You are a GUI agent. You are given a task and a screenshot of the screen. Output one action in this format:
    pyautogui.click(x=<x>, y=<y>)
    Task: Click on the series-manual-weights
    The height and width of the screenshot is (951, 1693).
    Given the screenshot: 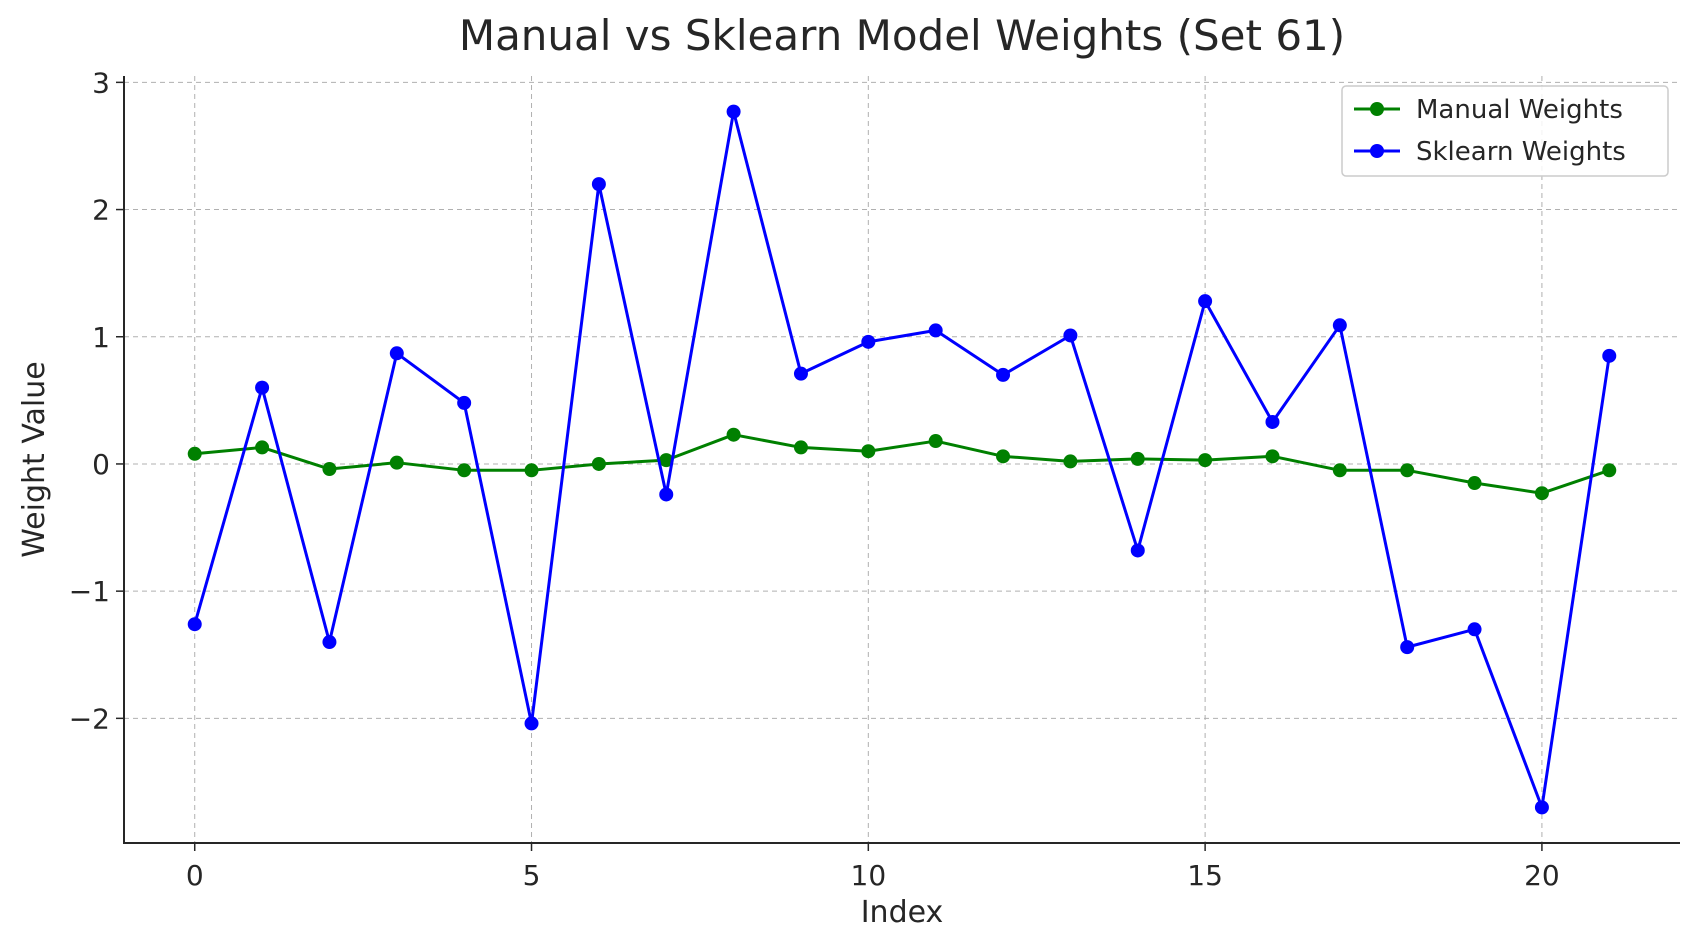 What is the action you would take?
    pyautogui.click(x=902, y=464)
    